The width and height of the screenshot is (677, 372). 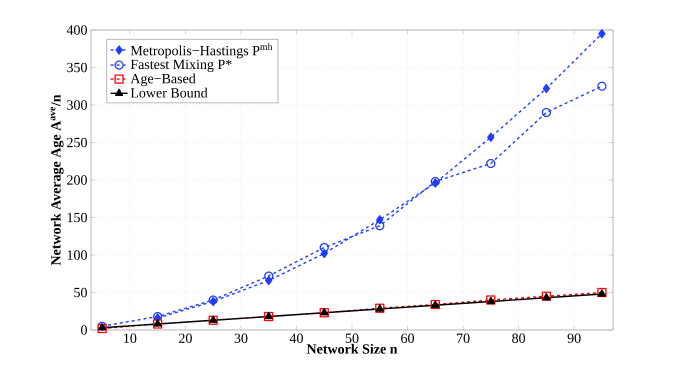 What do you see at coordinates (80, 293) in the screenshot?
I see `y-tick-label: 50` at bounding box center [80, 293].